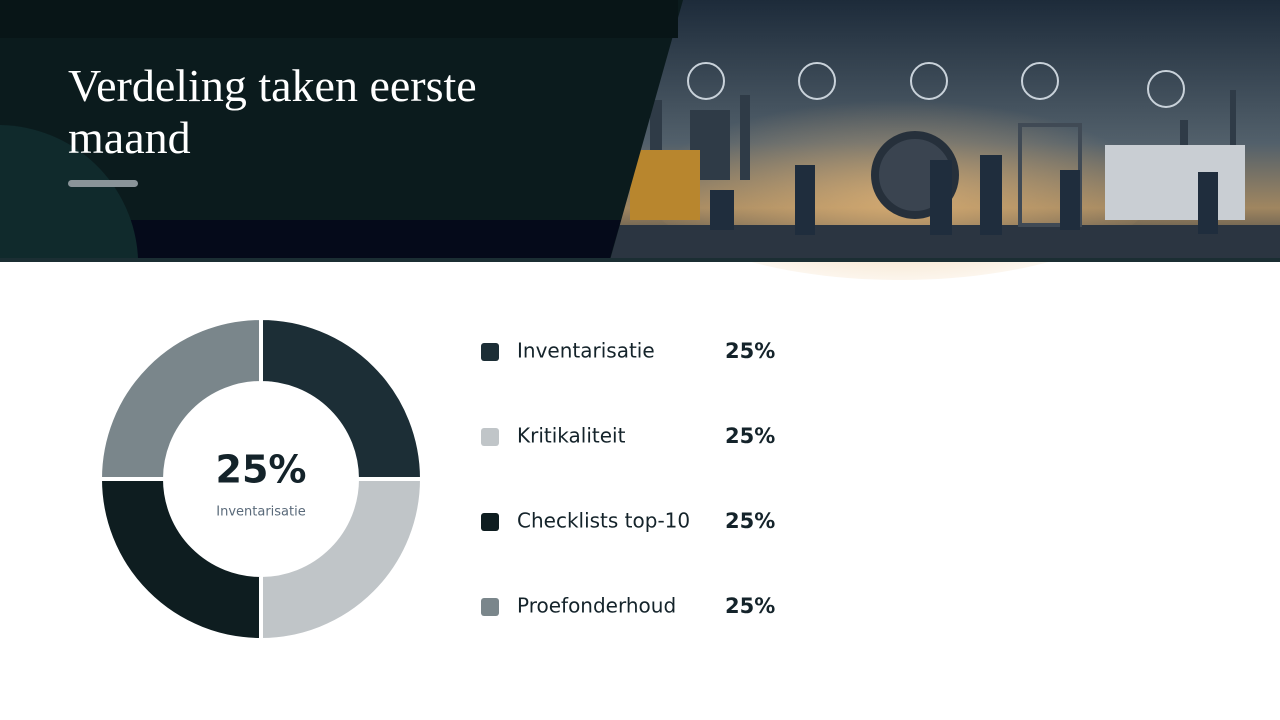 The image size is (1280, 720). I want to click on chart-title: Verdeling taken eerste maand, so click(272, 111).